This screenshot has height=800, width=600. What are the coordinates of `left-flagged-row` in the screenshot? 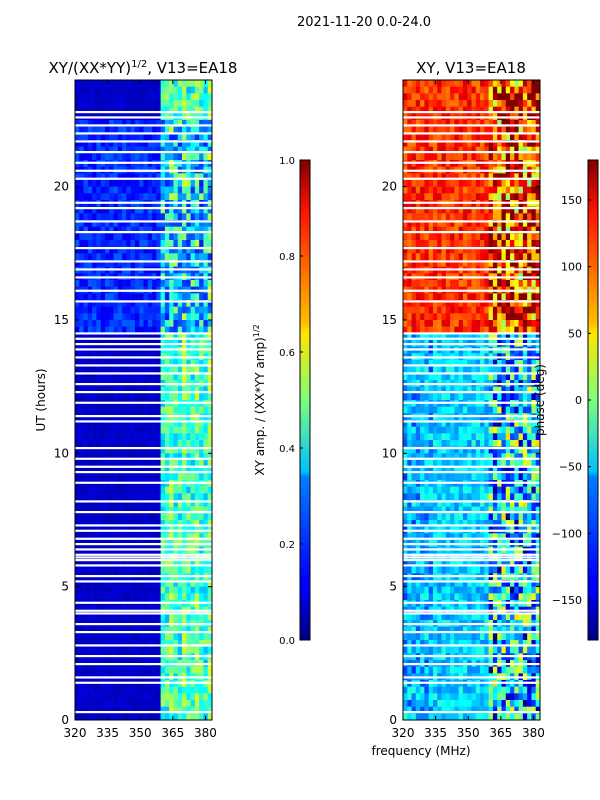 It's located at (143, 482).